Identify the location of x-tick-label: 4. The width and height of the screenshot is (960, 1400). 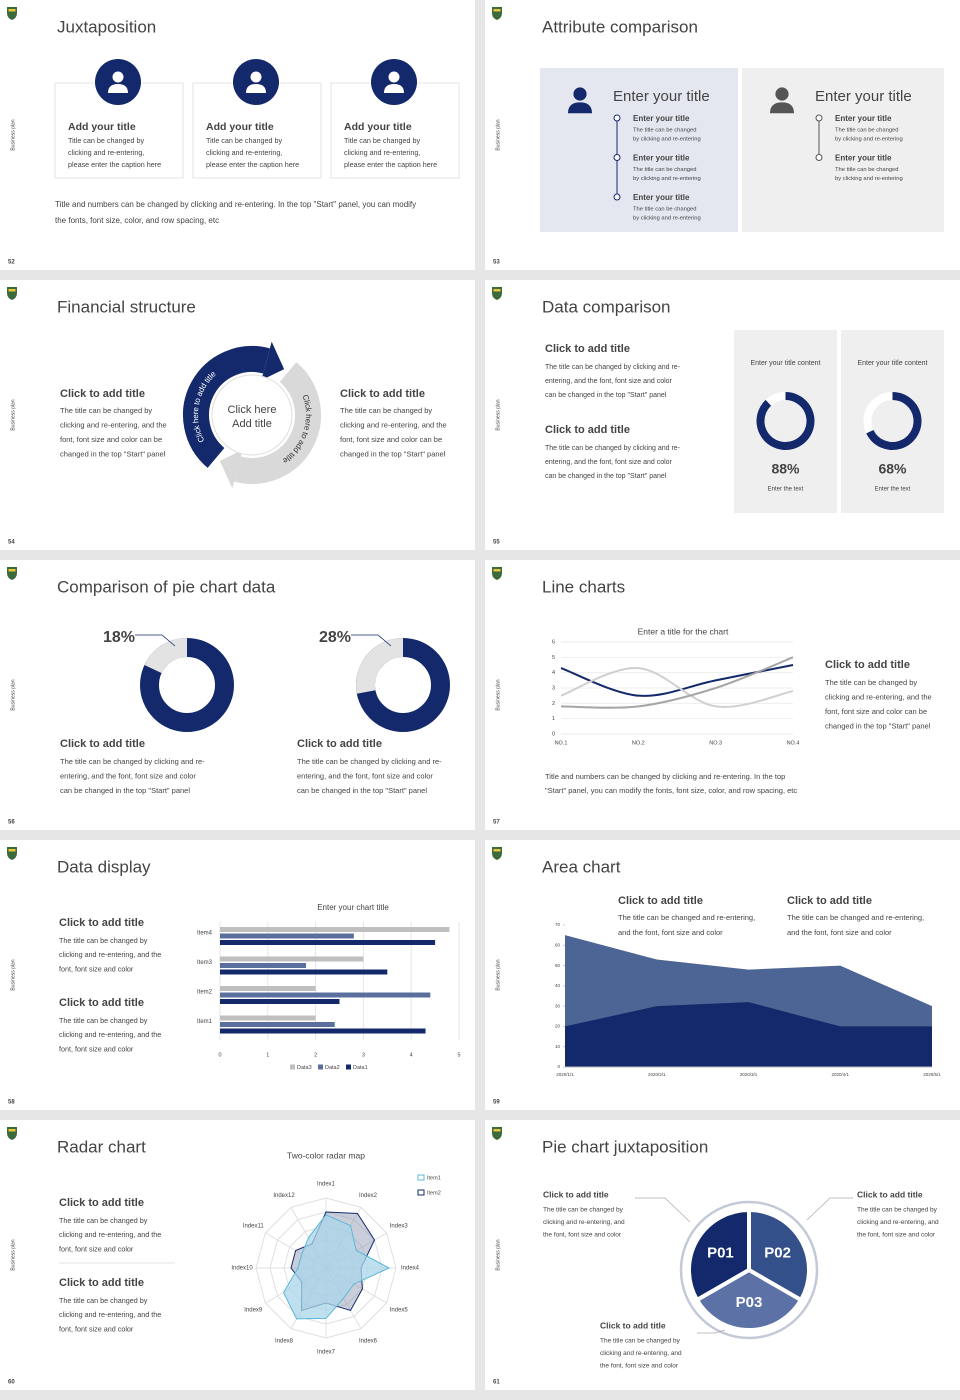
(411, 1055).